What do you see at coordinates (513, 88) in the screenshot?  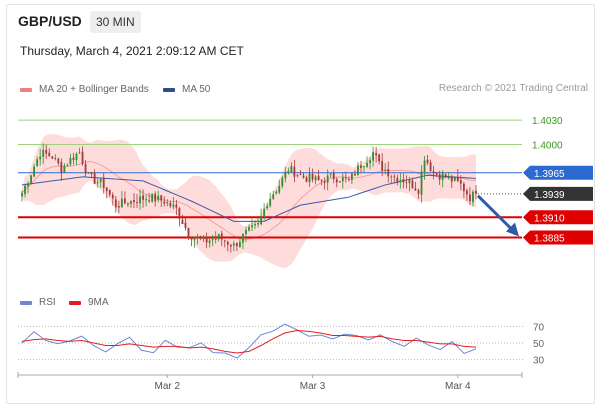 I see `credit-text: Research © 2021 Trading Central` at bounding box center [513, 88].